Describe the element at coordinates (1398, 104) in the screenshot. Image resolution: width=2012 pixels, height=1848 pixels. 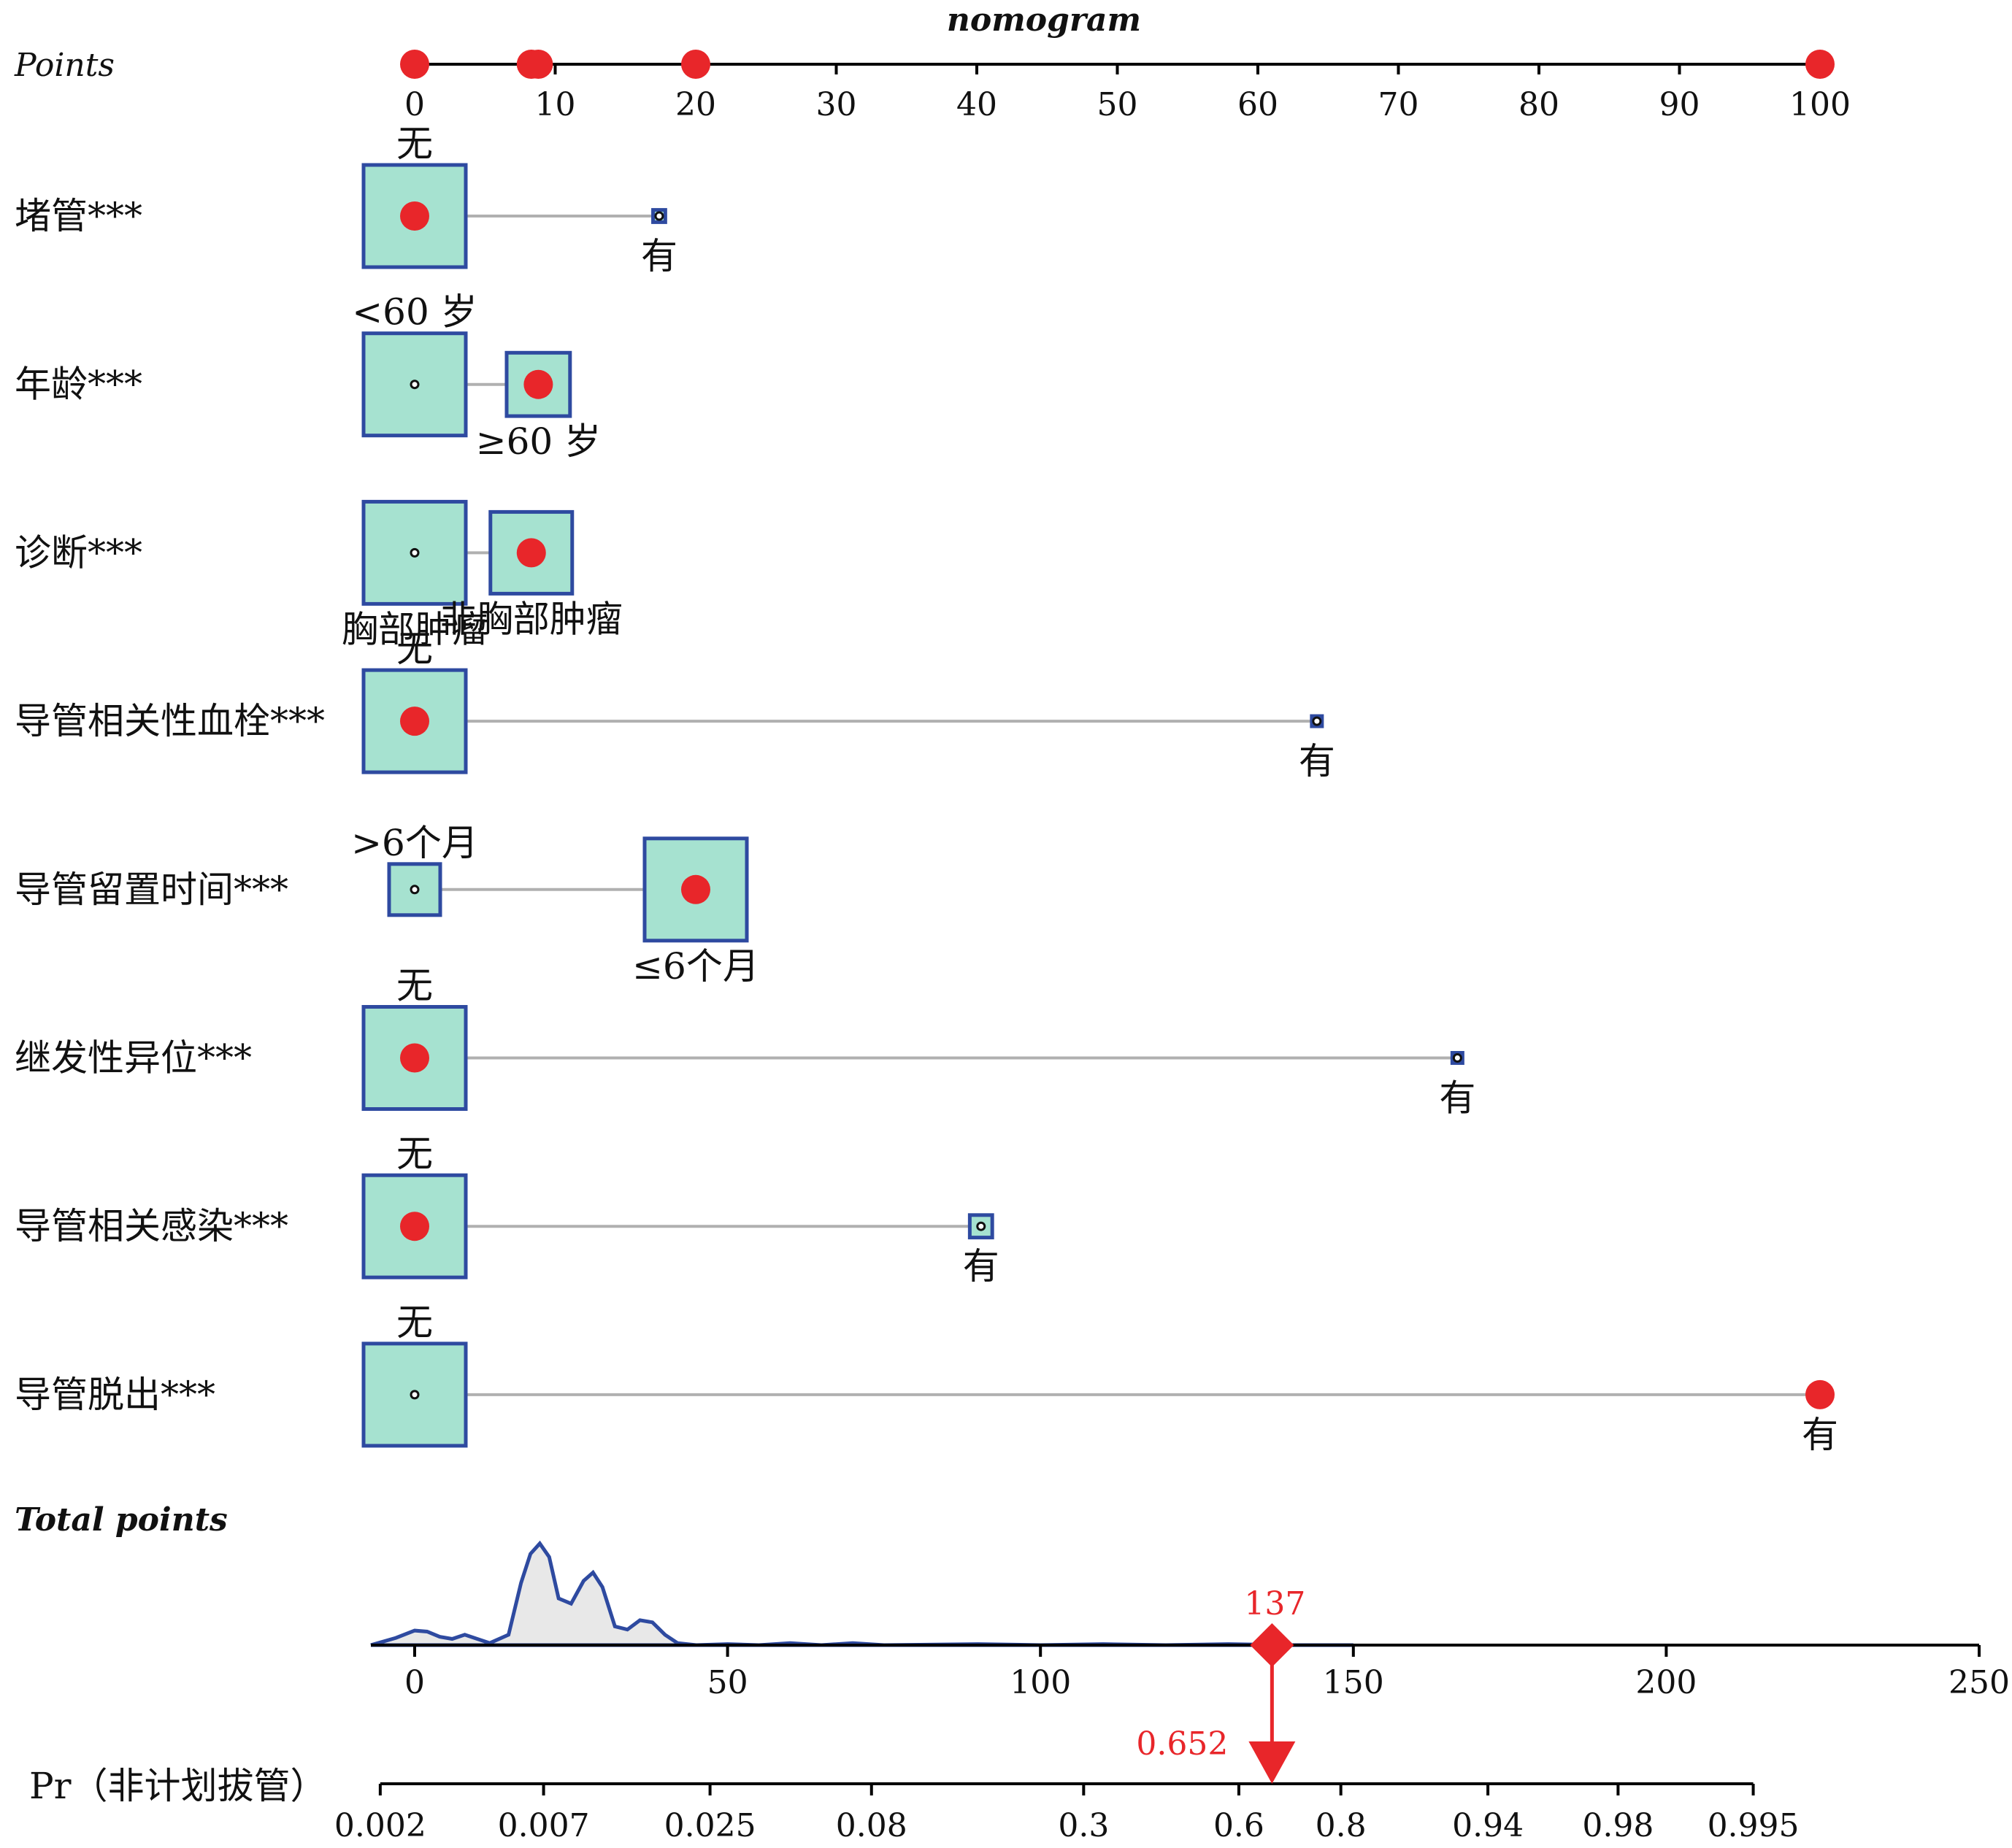
I see `points-tick-label: 70` at that location.